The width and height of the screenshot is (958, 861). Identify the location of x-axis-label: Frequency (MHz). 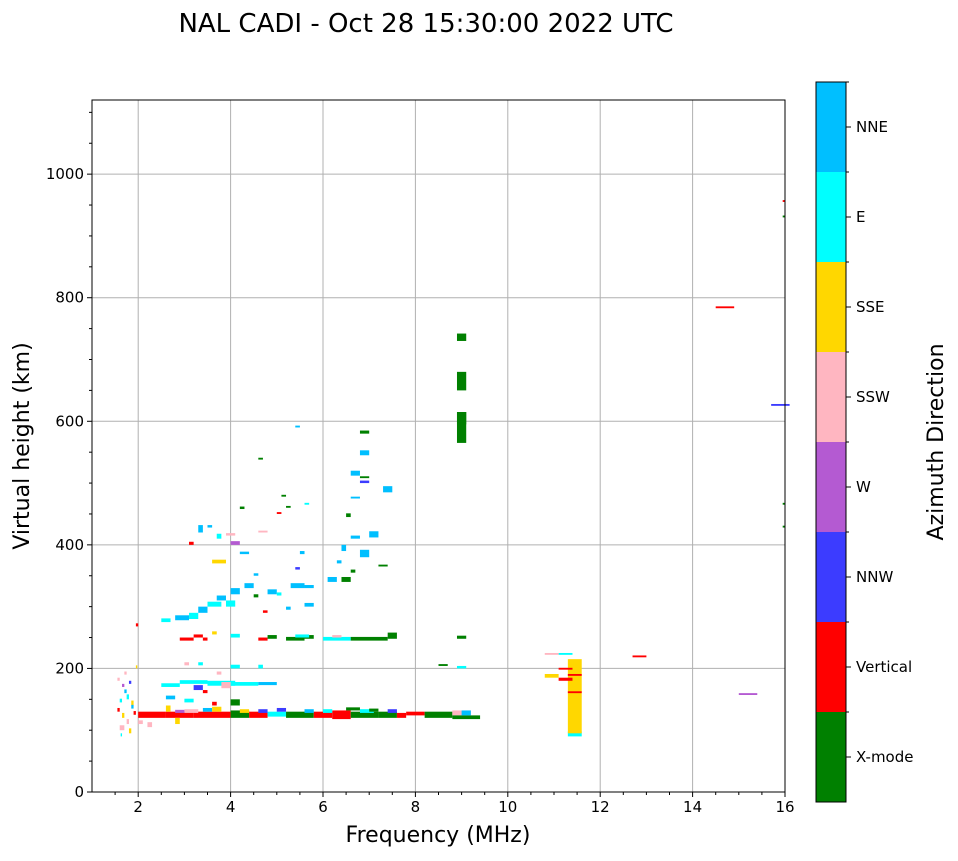
(438, 835).